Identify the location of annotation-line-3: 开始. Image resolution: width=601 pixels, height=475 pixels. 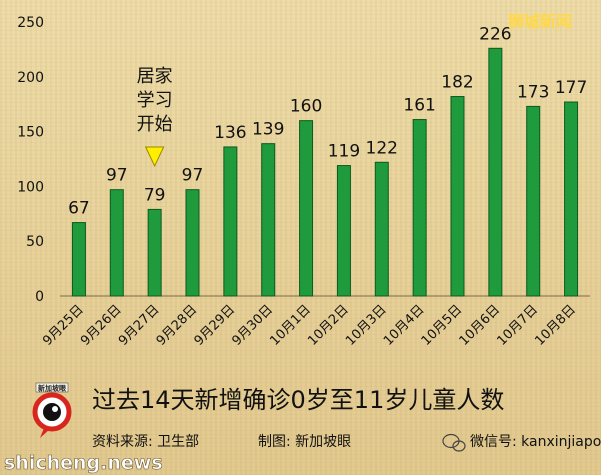
(155, 124).